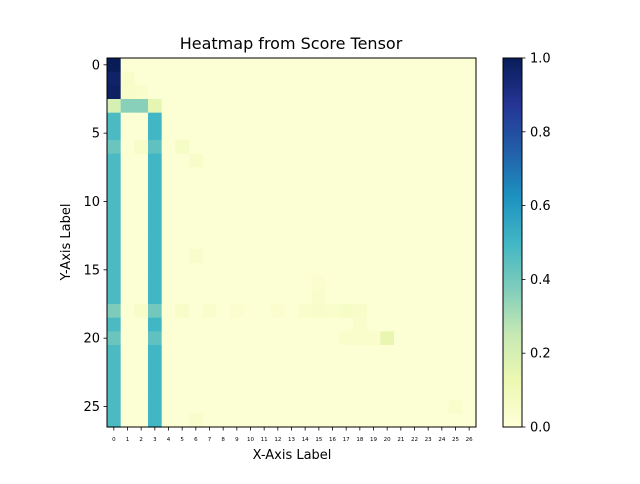 The height and width of the screenshot is (484, 640). Describe the element at coordinates (540, 59) in the screenshot. I see `colorbar-tick-label: 1.0` at that location.